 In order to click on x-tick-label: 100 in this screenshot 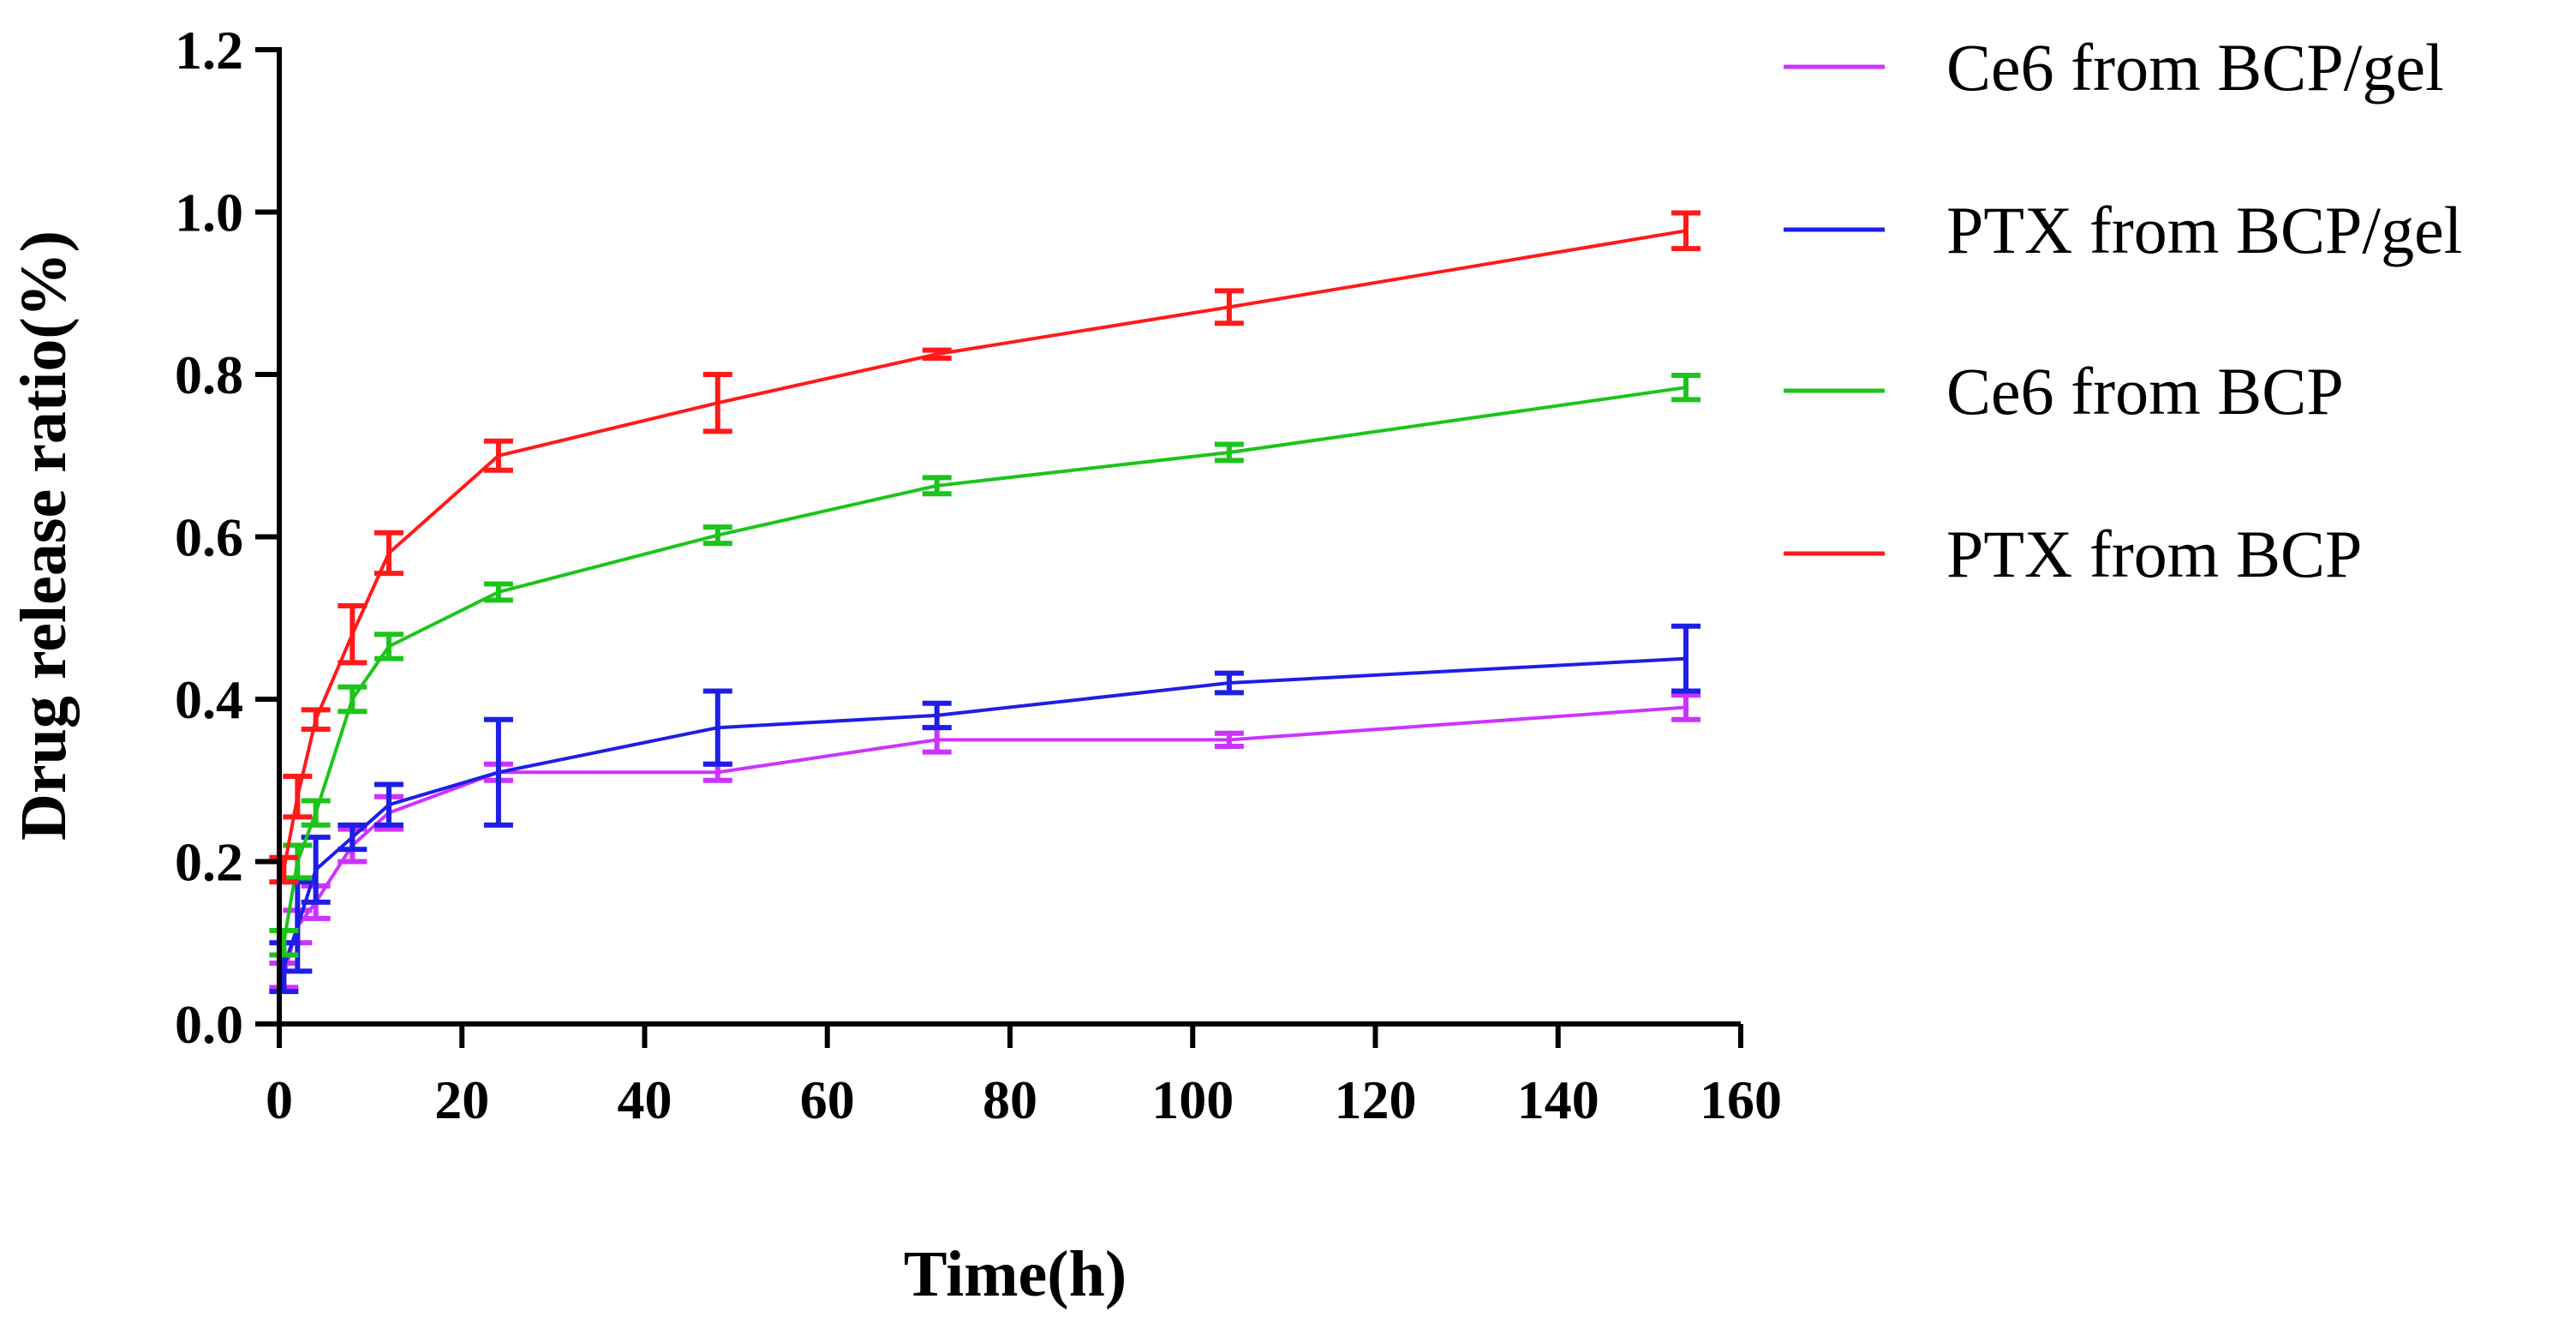, I will do `click(1193, 1099)`.